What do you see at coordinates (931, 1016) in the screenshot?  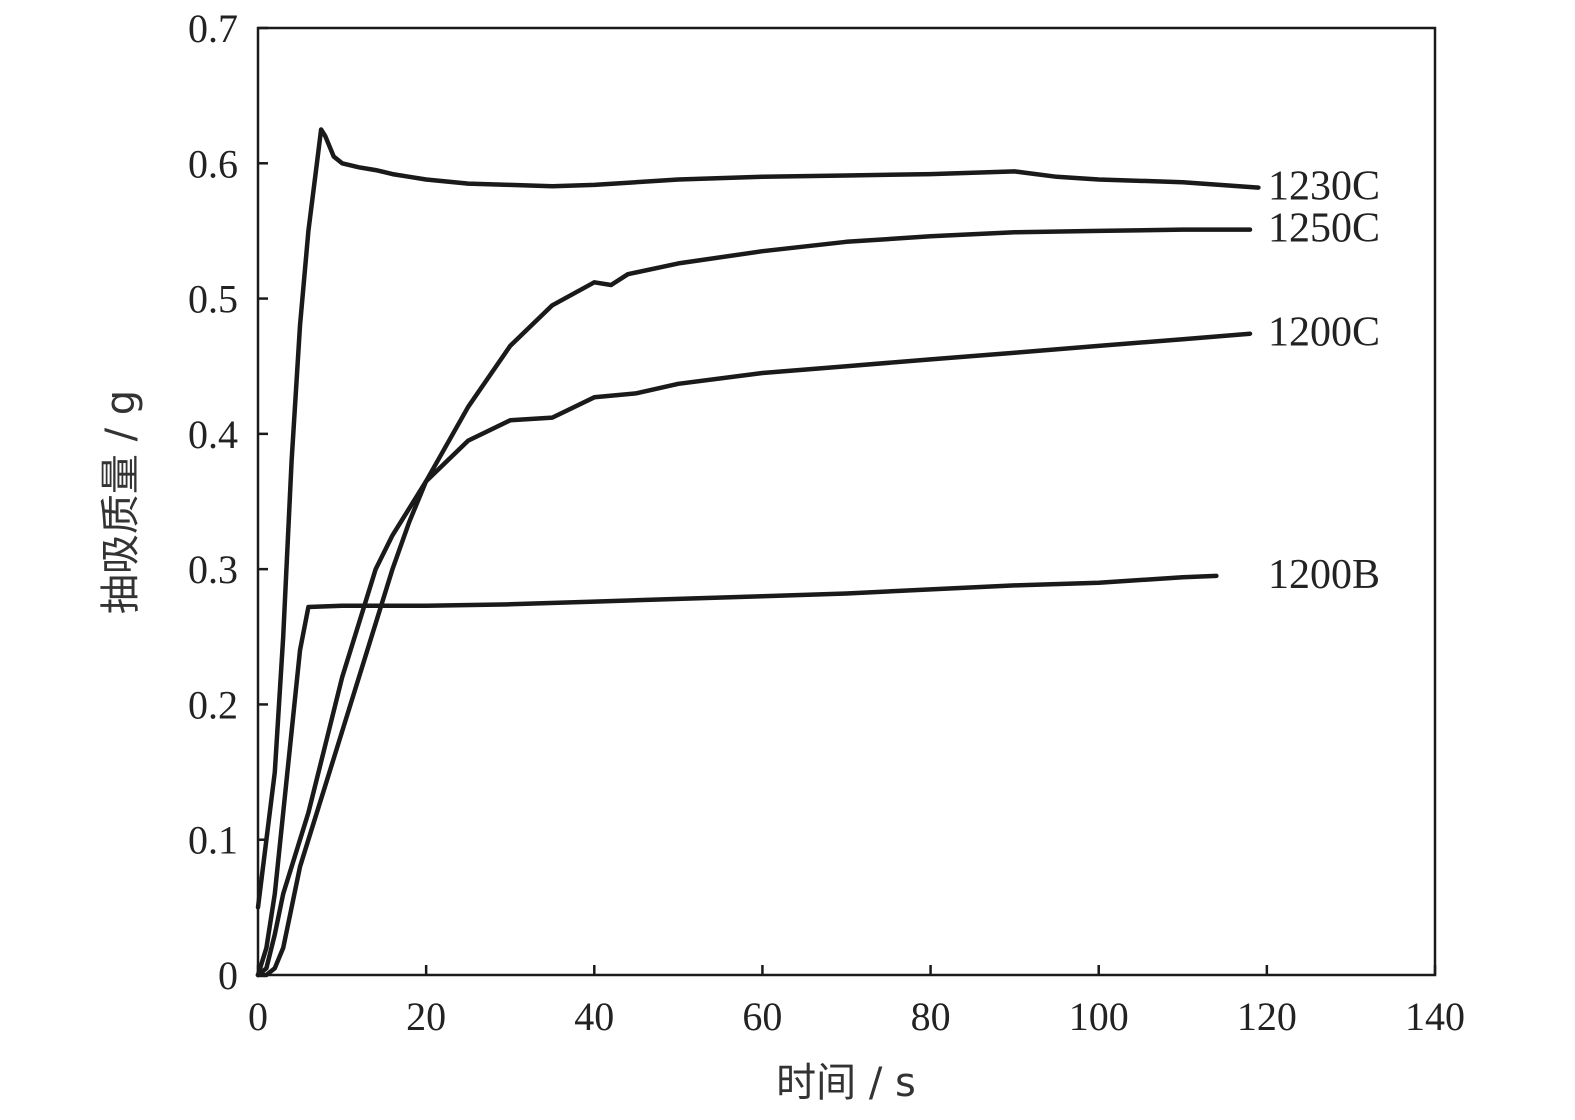 I see `x-tick-label: 80` at bounding box center [931, 1016].